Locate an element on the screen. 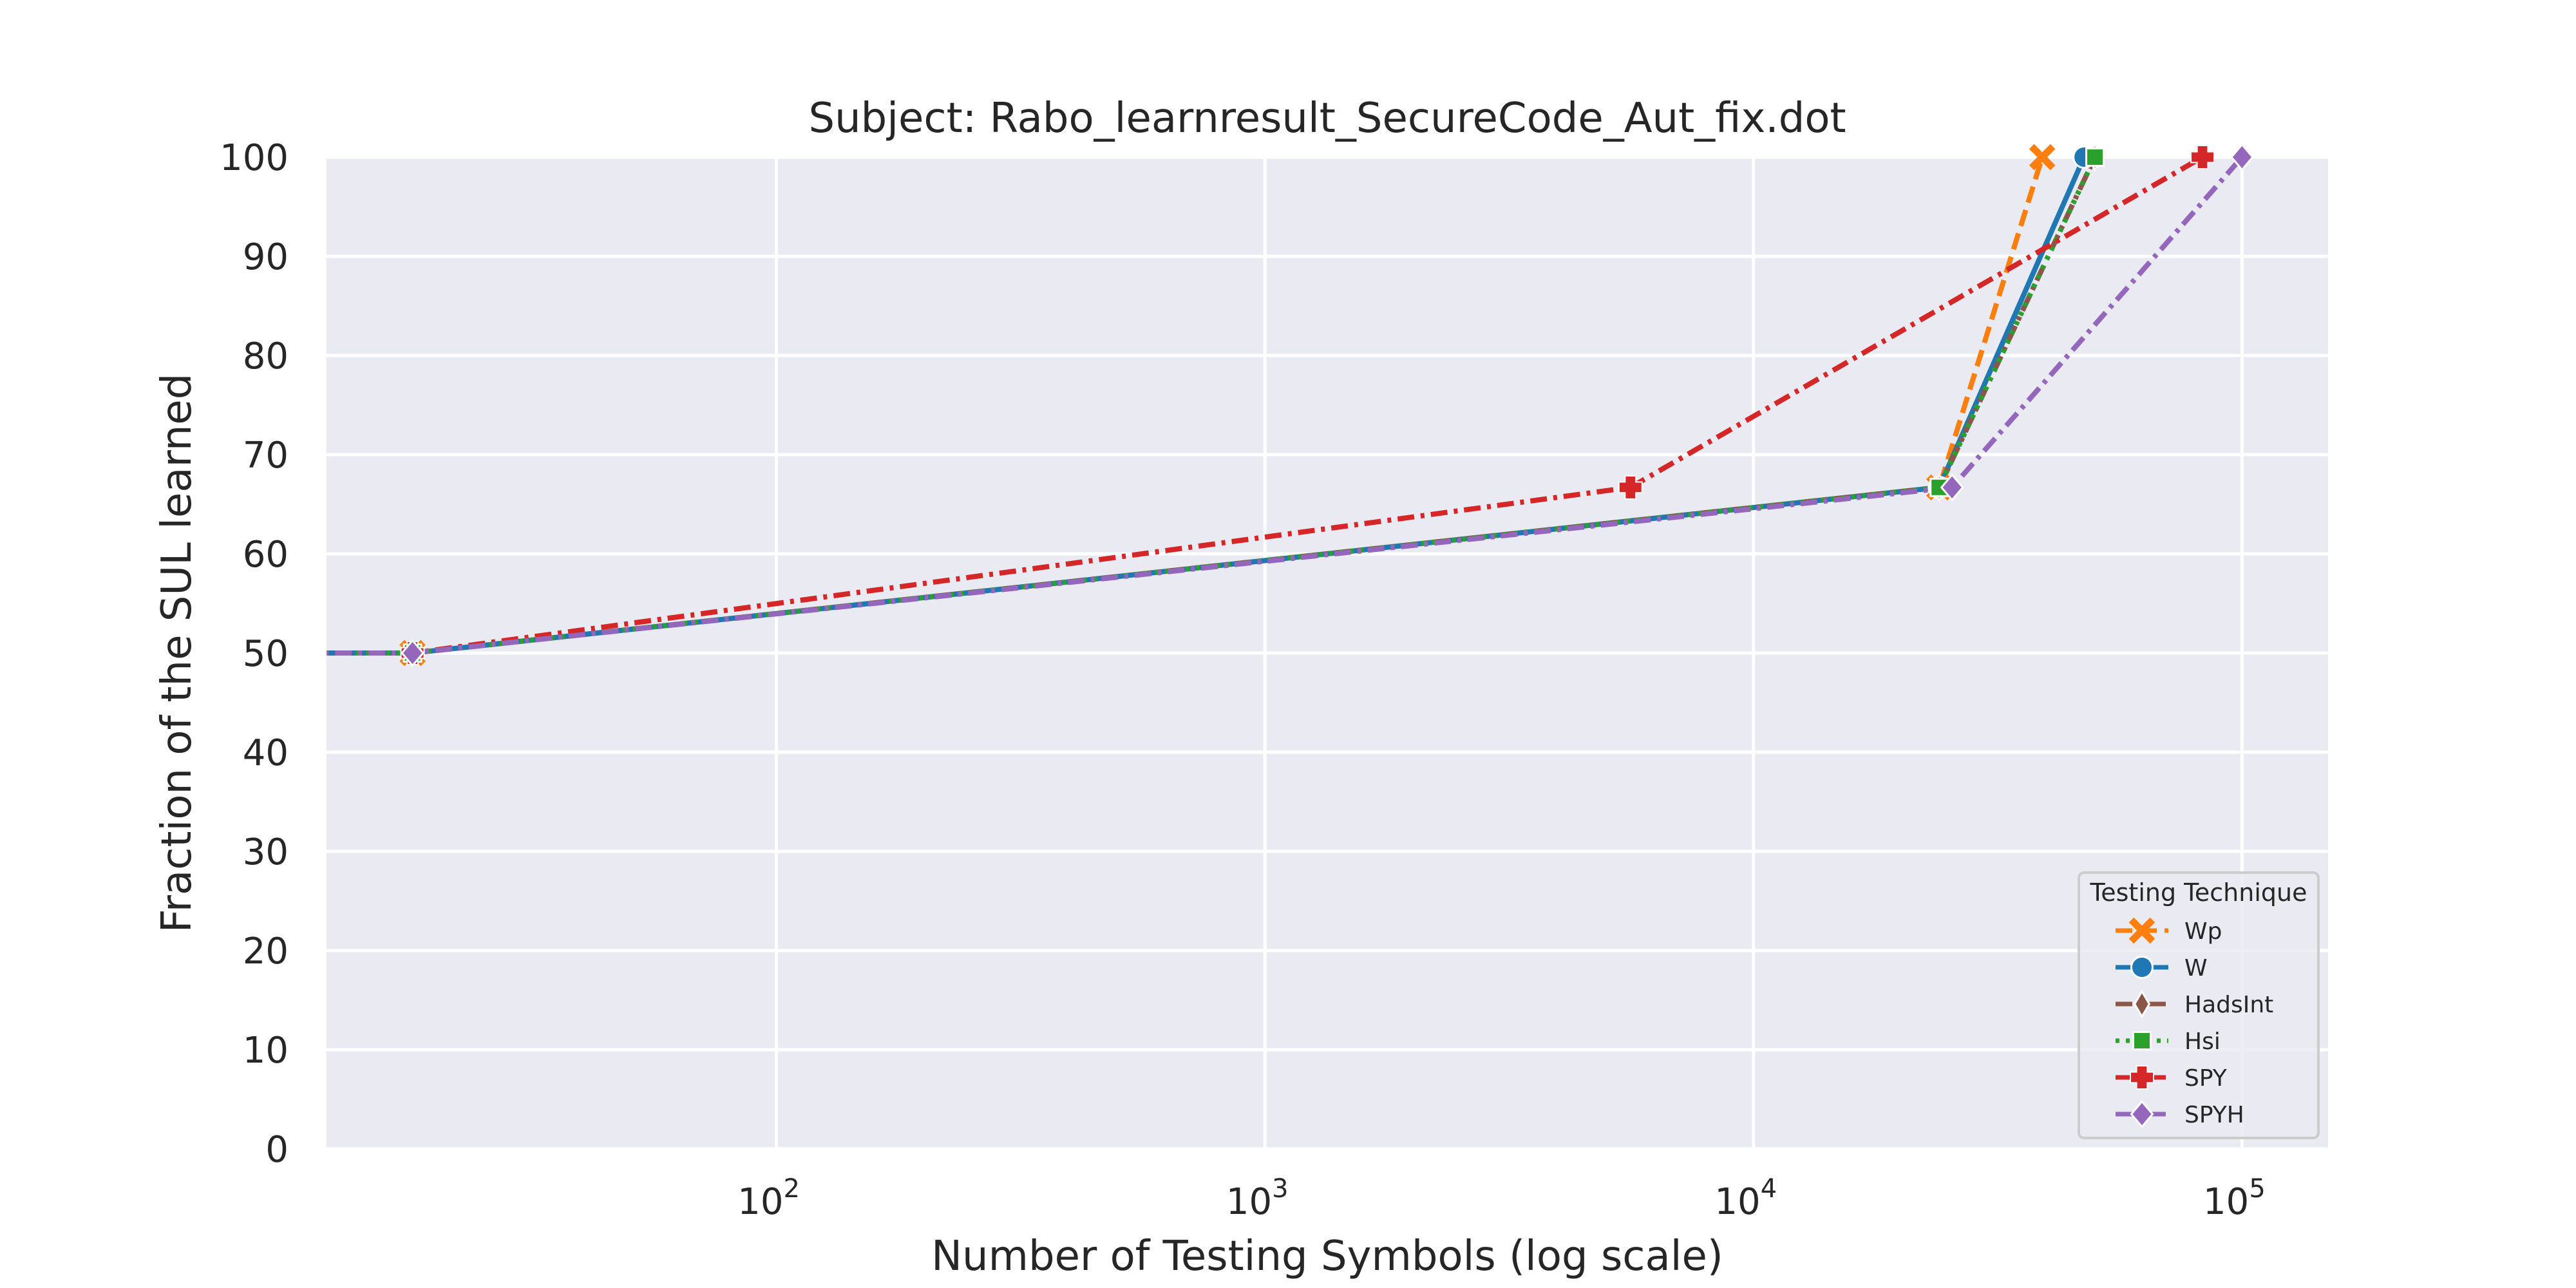  legend-label-spyh: SPYH is located at coordinates (2214, 1115).